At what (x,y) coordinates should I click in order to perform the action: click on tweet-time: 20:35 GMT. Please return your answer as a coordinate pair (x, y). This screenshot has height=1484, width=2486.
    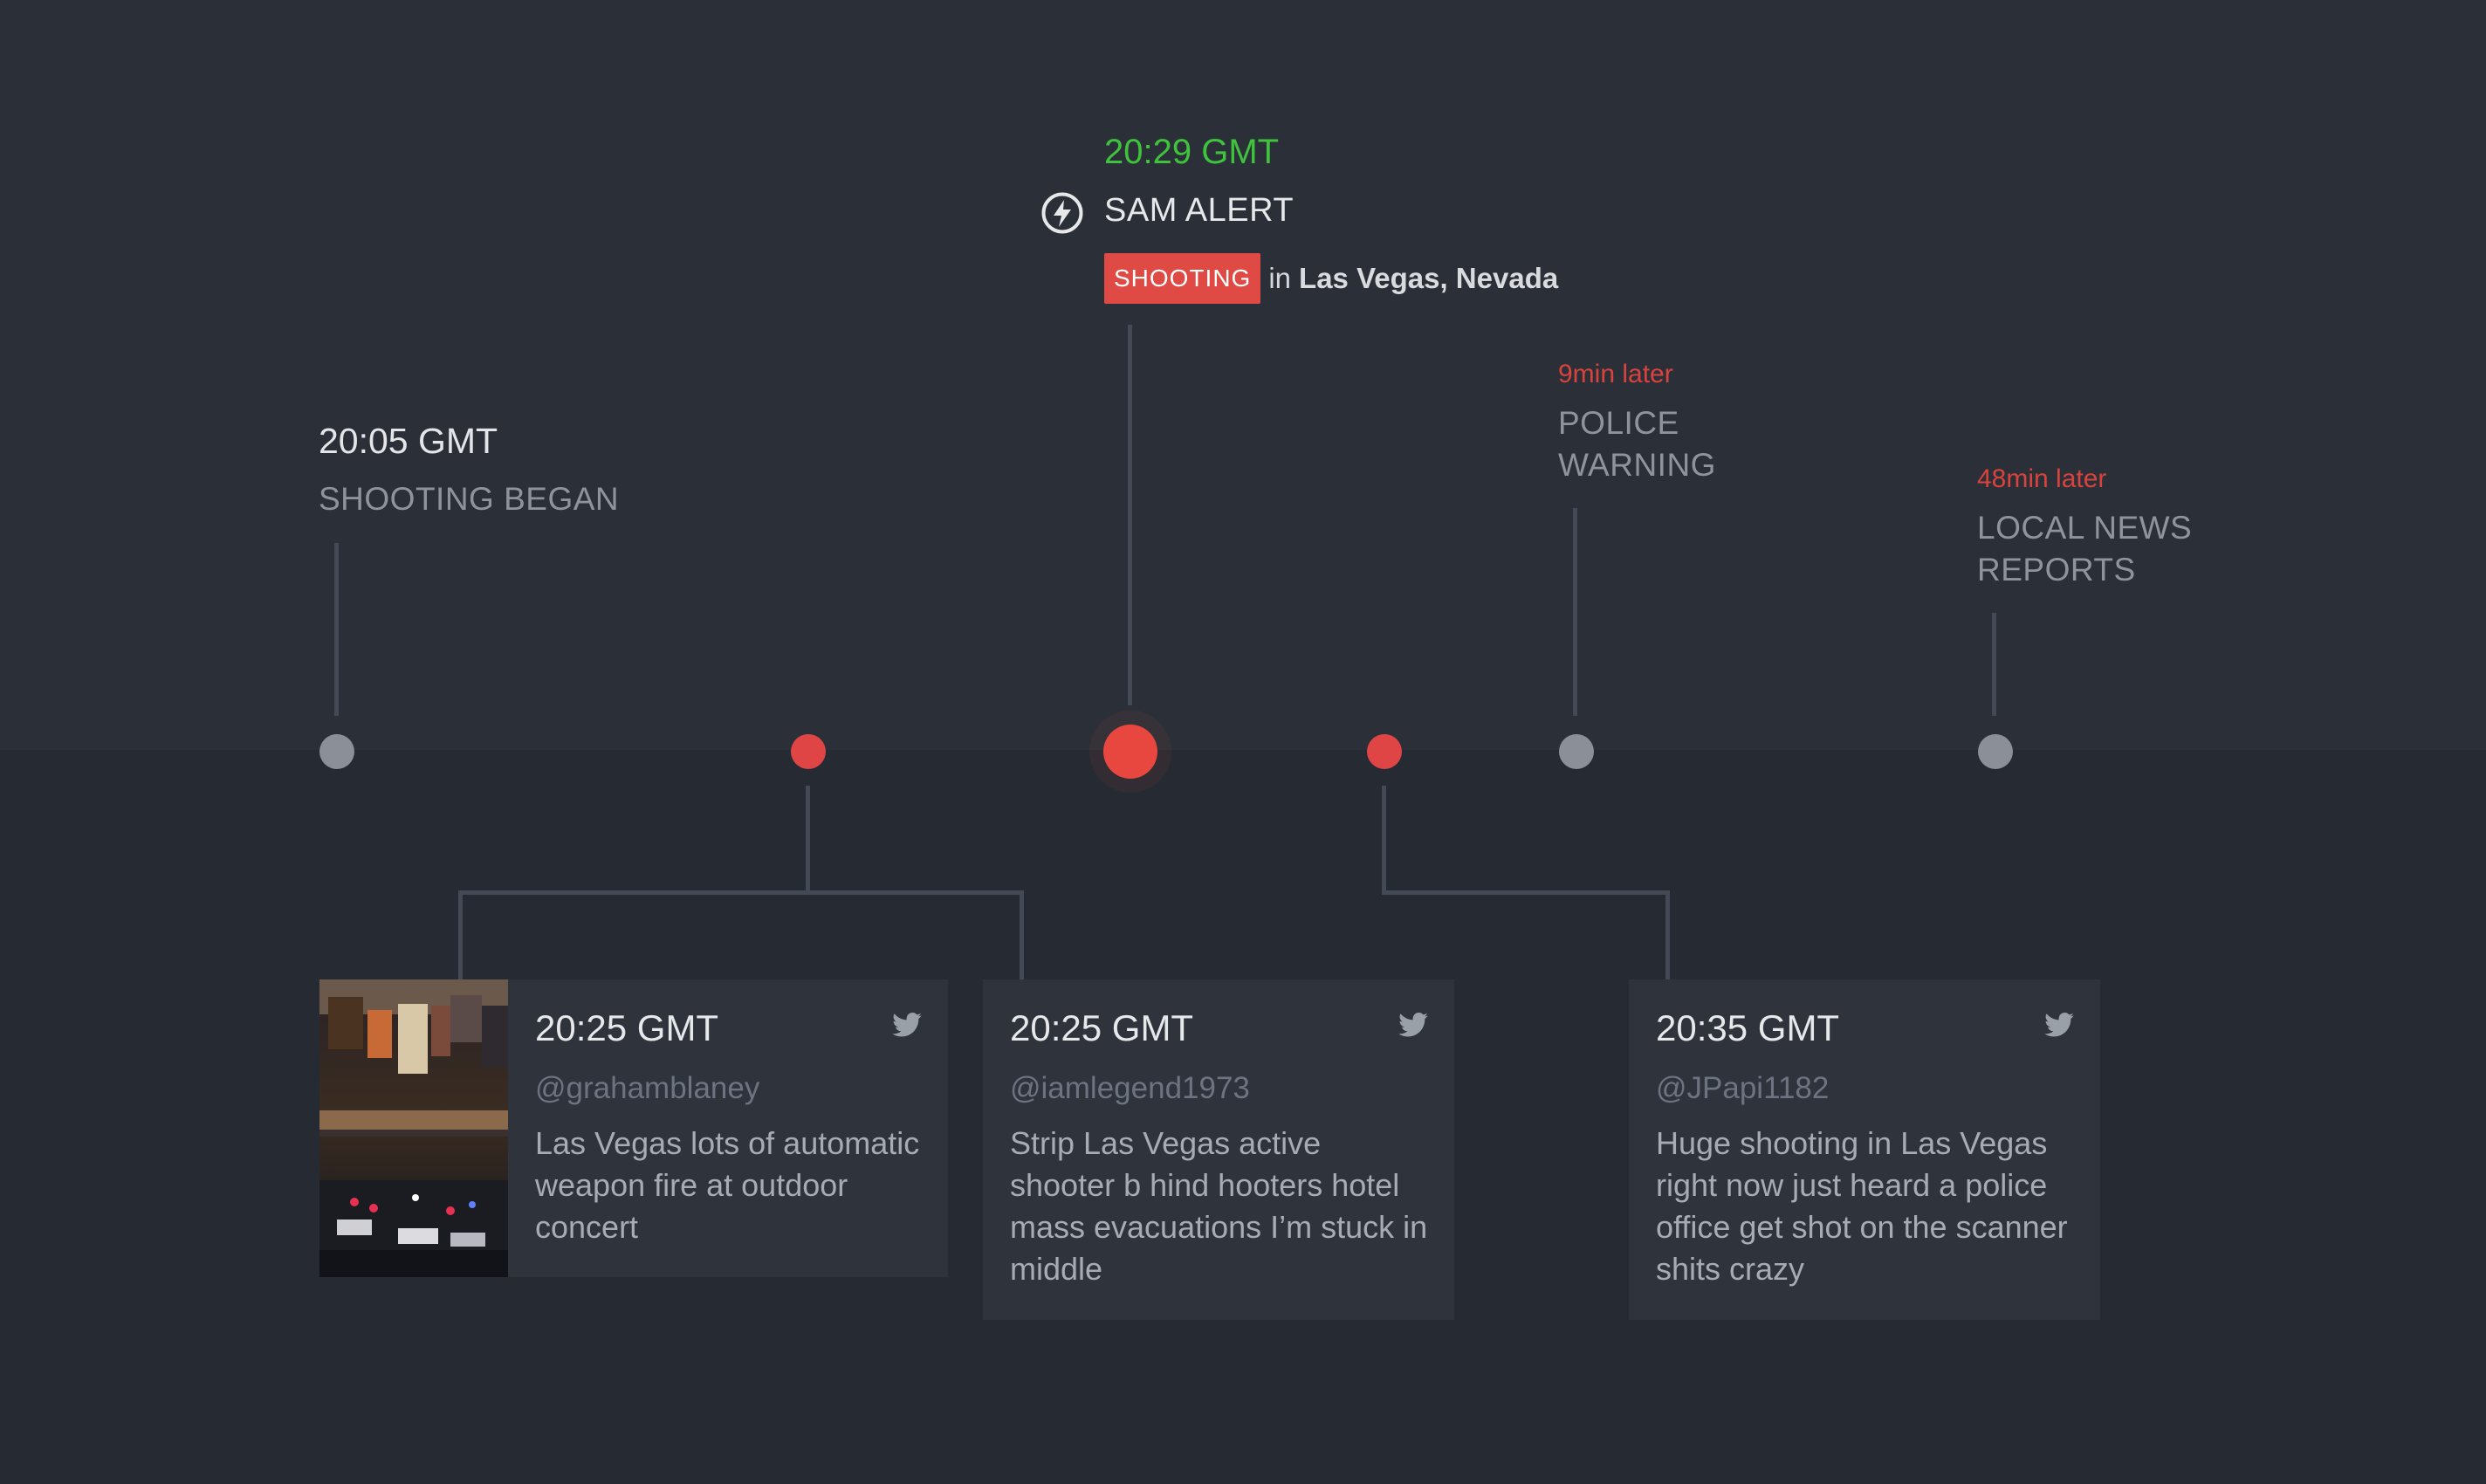
    Looking at the image, I should click on (1748, 1028).